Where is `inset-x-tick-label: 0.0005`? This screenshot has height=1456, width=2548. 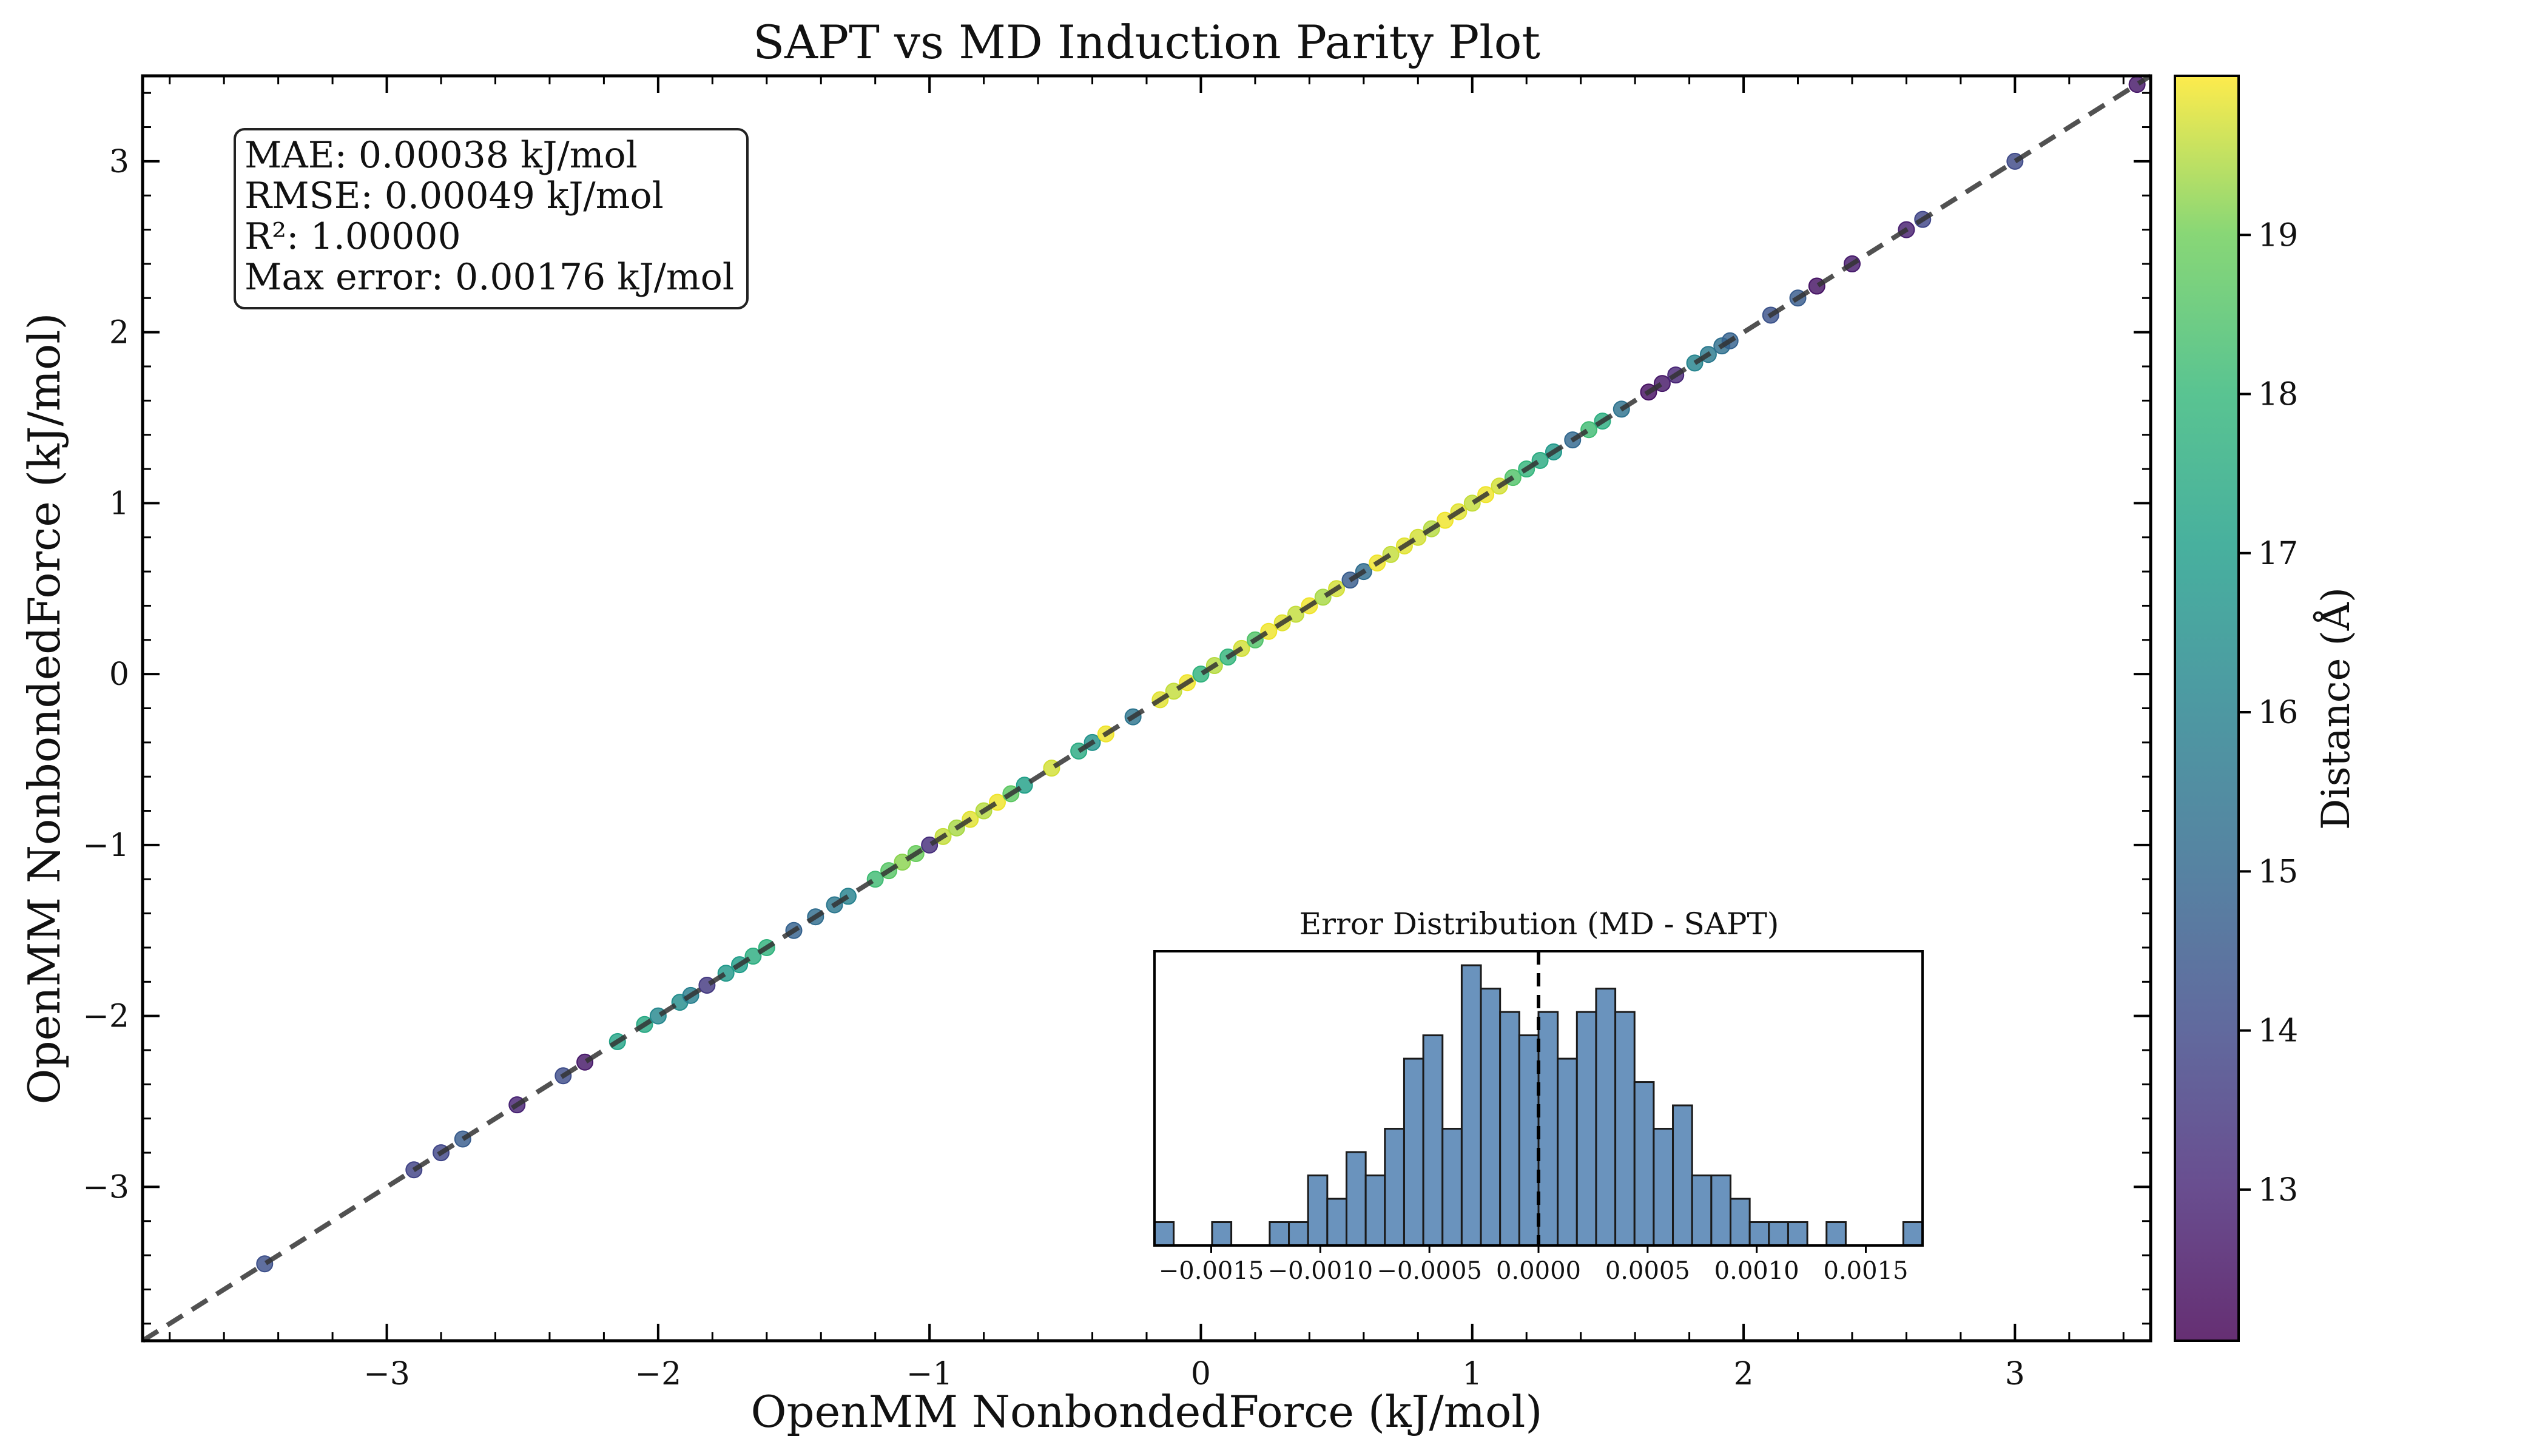
inset-x-tick-label: 0.0005 is located at coordinates (1647, 1271).